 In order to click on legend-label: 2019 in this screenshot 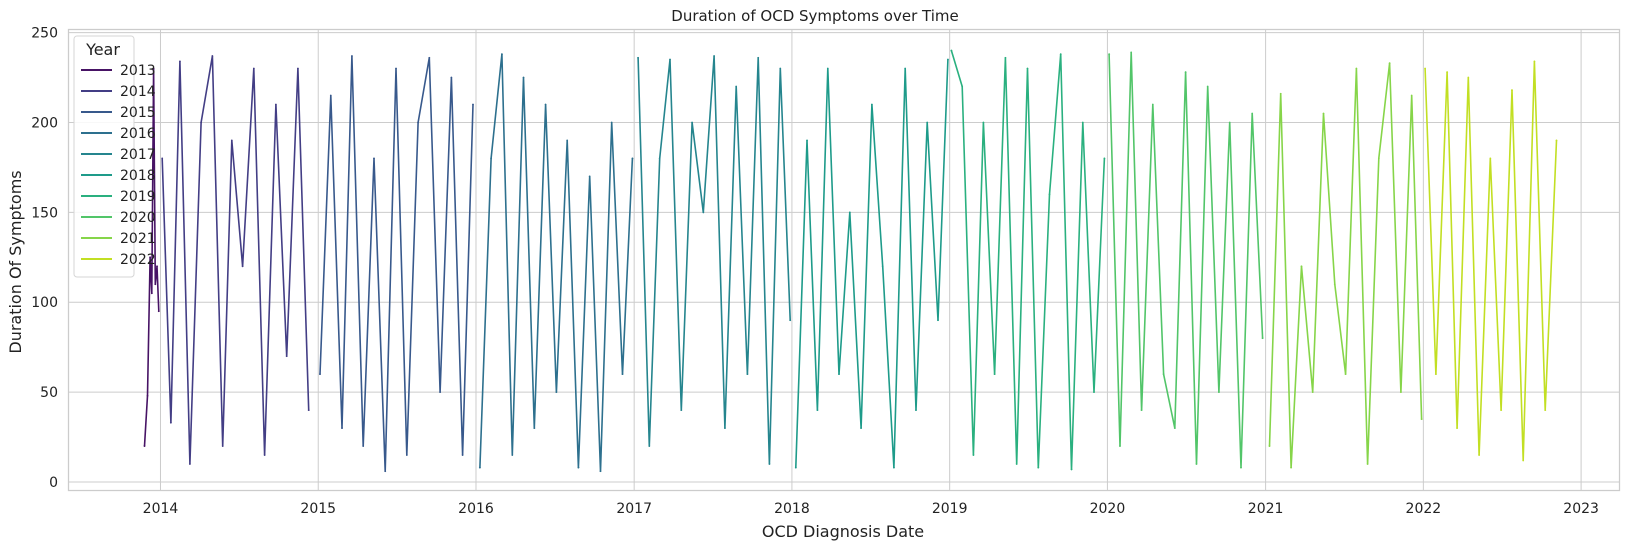, I will do `click(138, 197)`.